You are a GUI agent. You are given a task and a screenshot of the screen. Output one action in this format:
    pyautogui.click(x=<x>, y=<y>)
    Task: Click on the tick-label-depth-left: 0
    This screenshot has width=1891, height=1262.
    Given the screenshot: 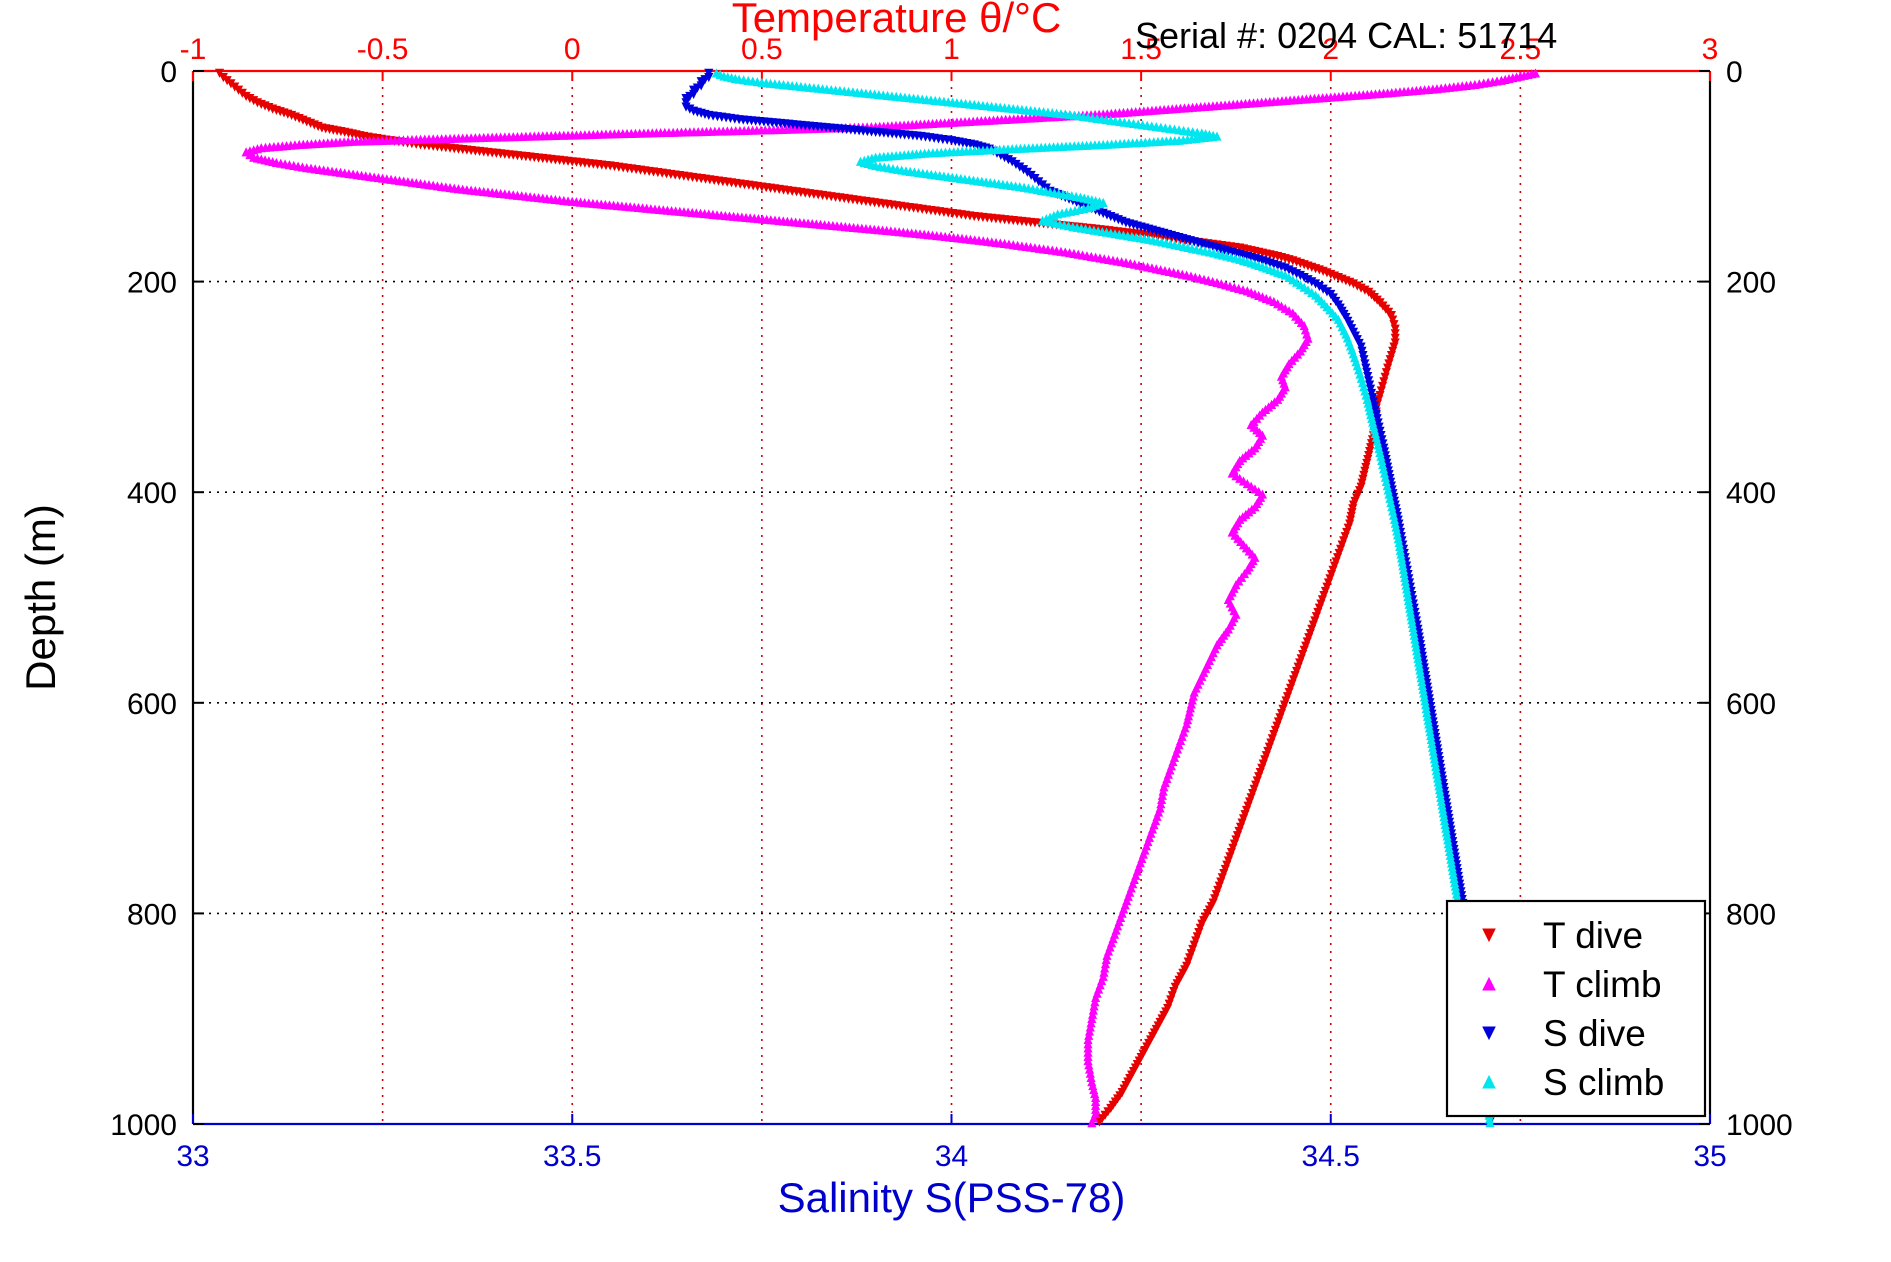 What is the action you would take?
    pyautogui.click(x=168, y=72)
    